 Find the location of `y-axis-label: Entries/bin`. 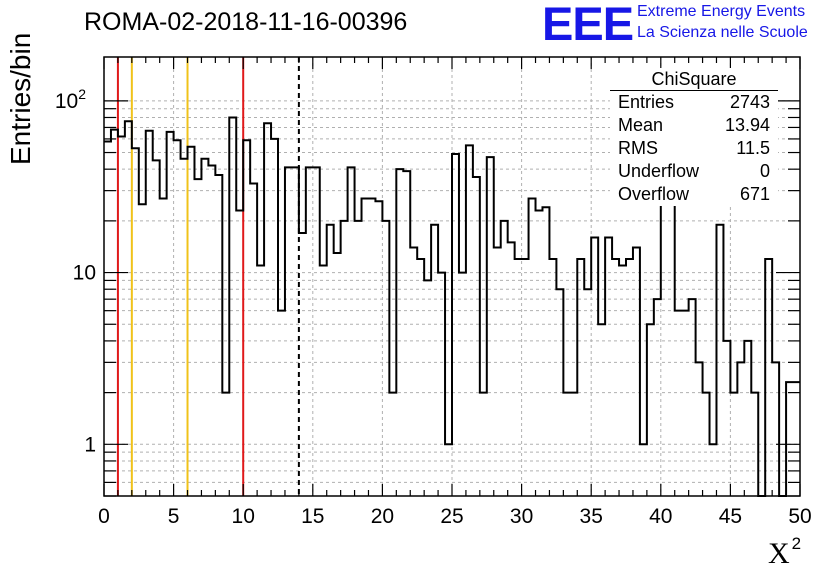

y-axis-label: Entries/bin is located at coordinates (20, 98).